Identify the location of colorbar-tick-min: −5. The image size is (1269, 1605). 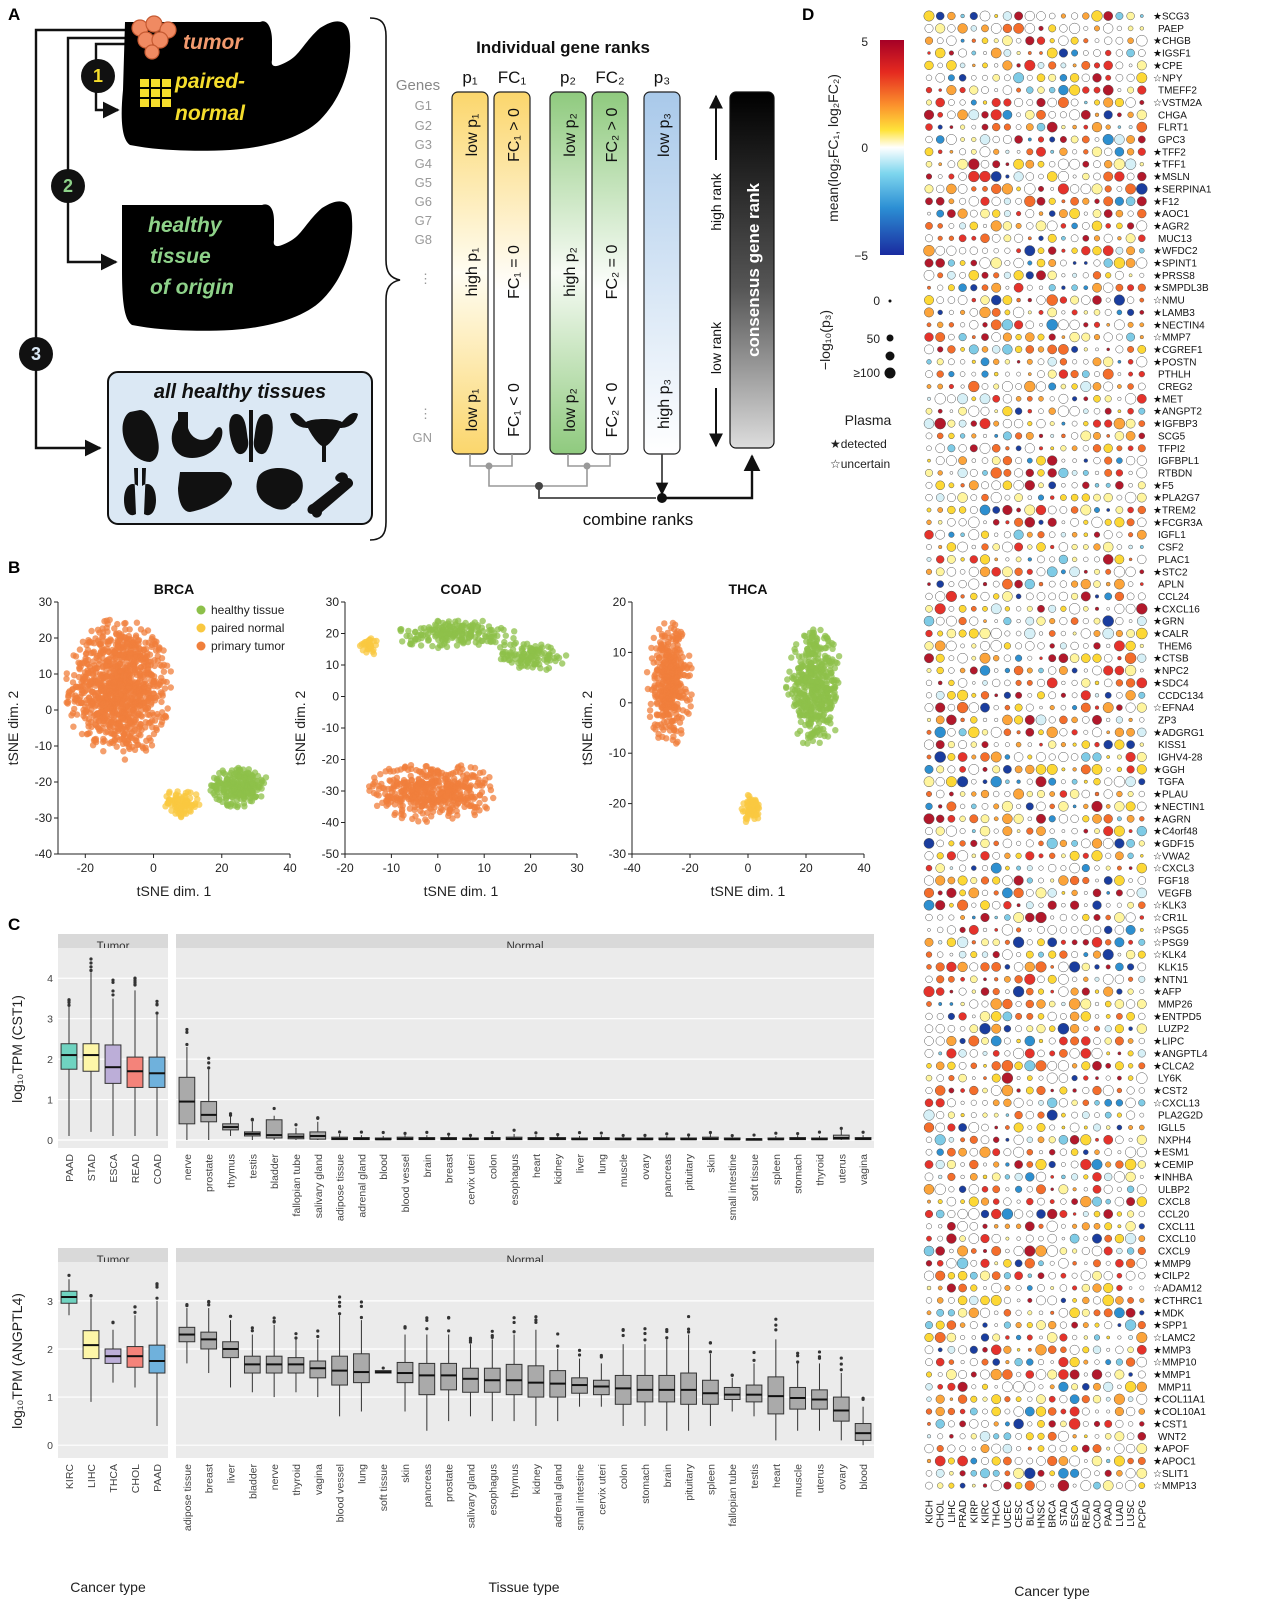
(861, 256).